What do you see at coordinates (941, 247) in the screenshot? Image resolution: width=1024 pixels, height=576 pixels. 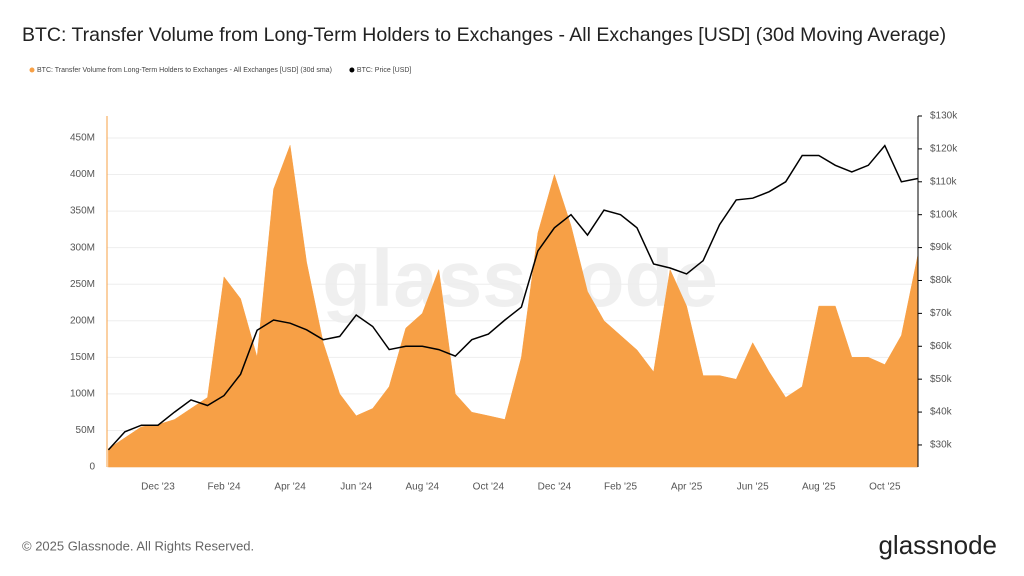 I see `y2-tick-label: $90k` at bounding box center [941, 247].